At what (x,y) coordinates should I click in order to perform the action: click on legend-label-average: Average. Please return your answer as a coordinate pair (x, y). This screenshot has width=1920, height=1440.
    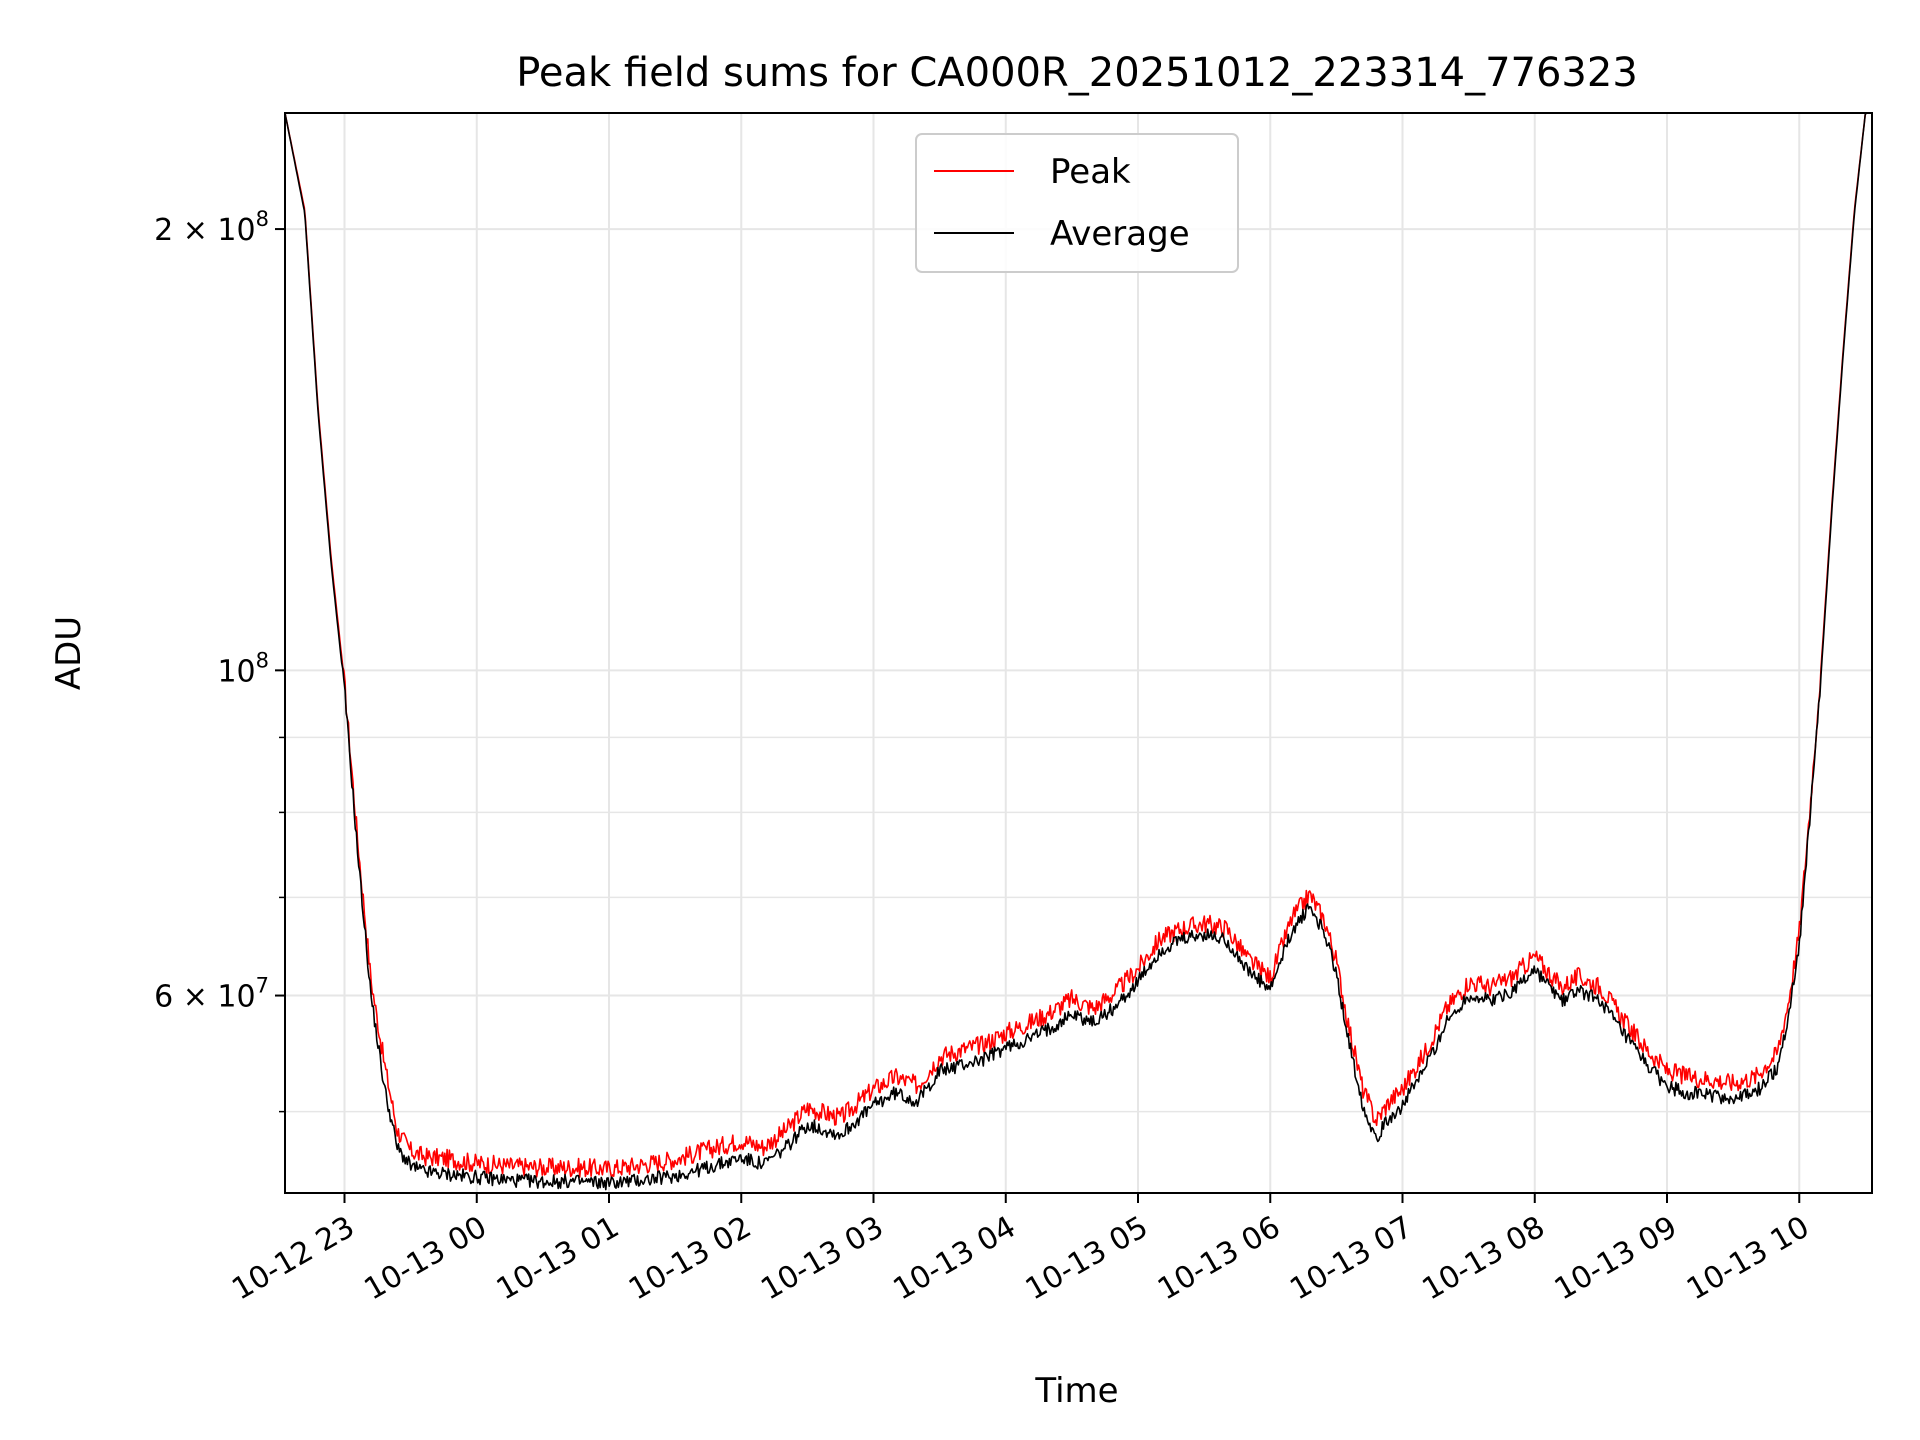
    Looking at the image, I should click on (1120, 234).